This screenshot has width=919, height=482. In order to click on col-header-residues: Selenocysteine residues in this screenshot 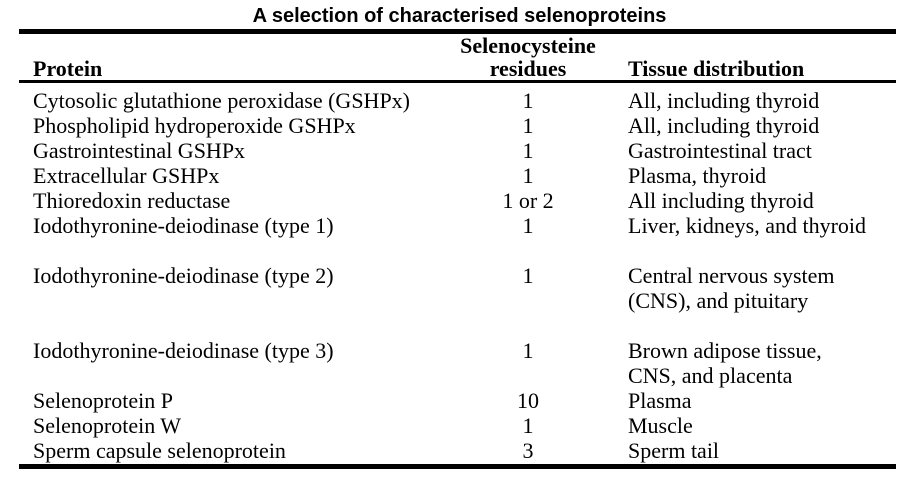, I will do `click(528, 57)`.